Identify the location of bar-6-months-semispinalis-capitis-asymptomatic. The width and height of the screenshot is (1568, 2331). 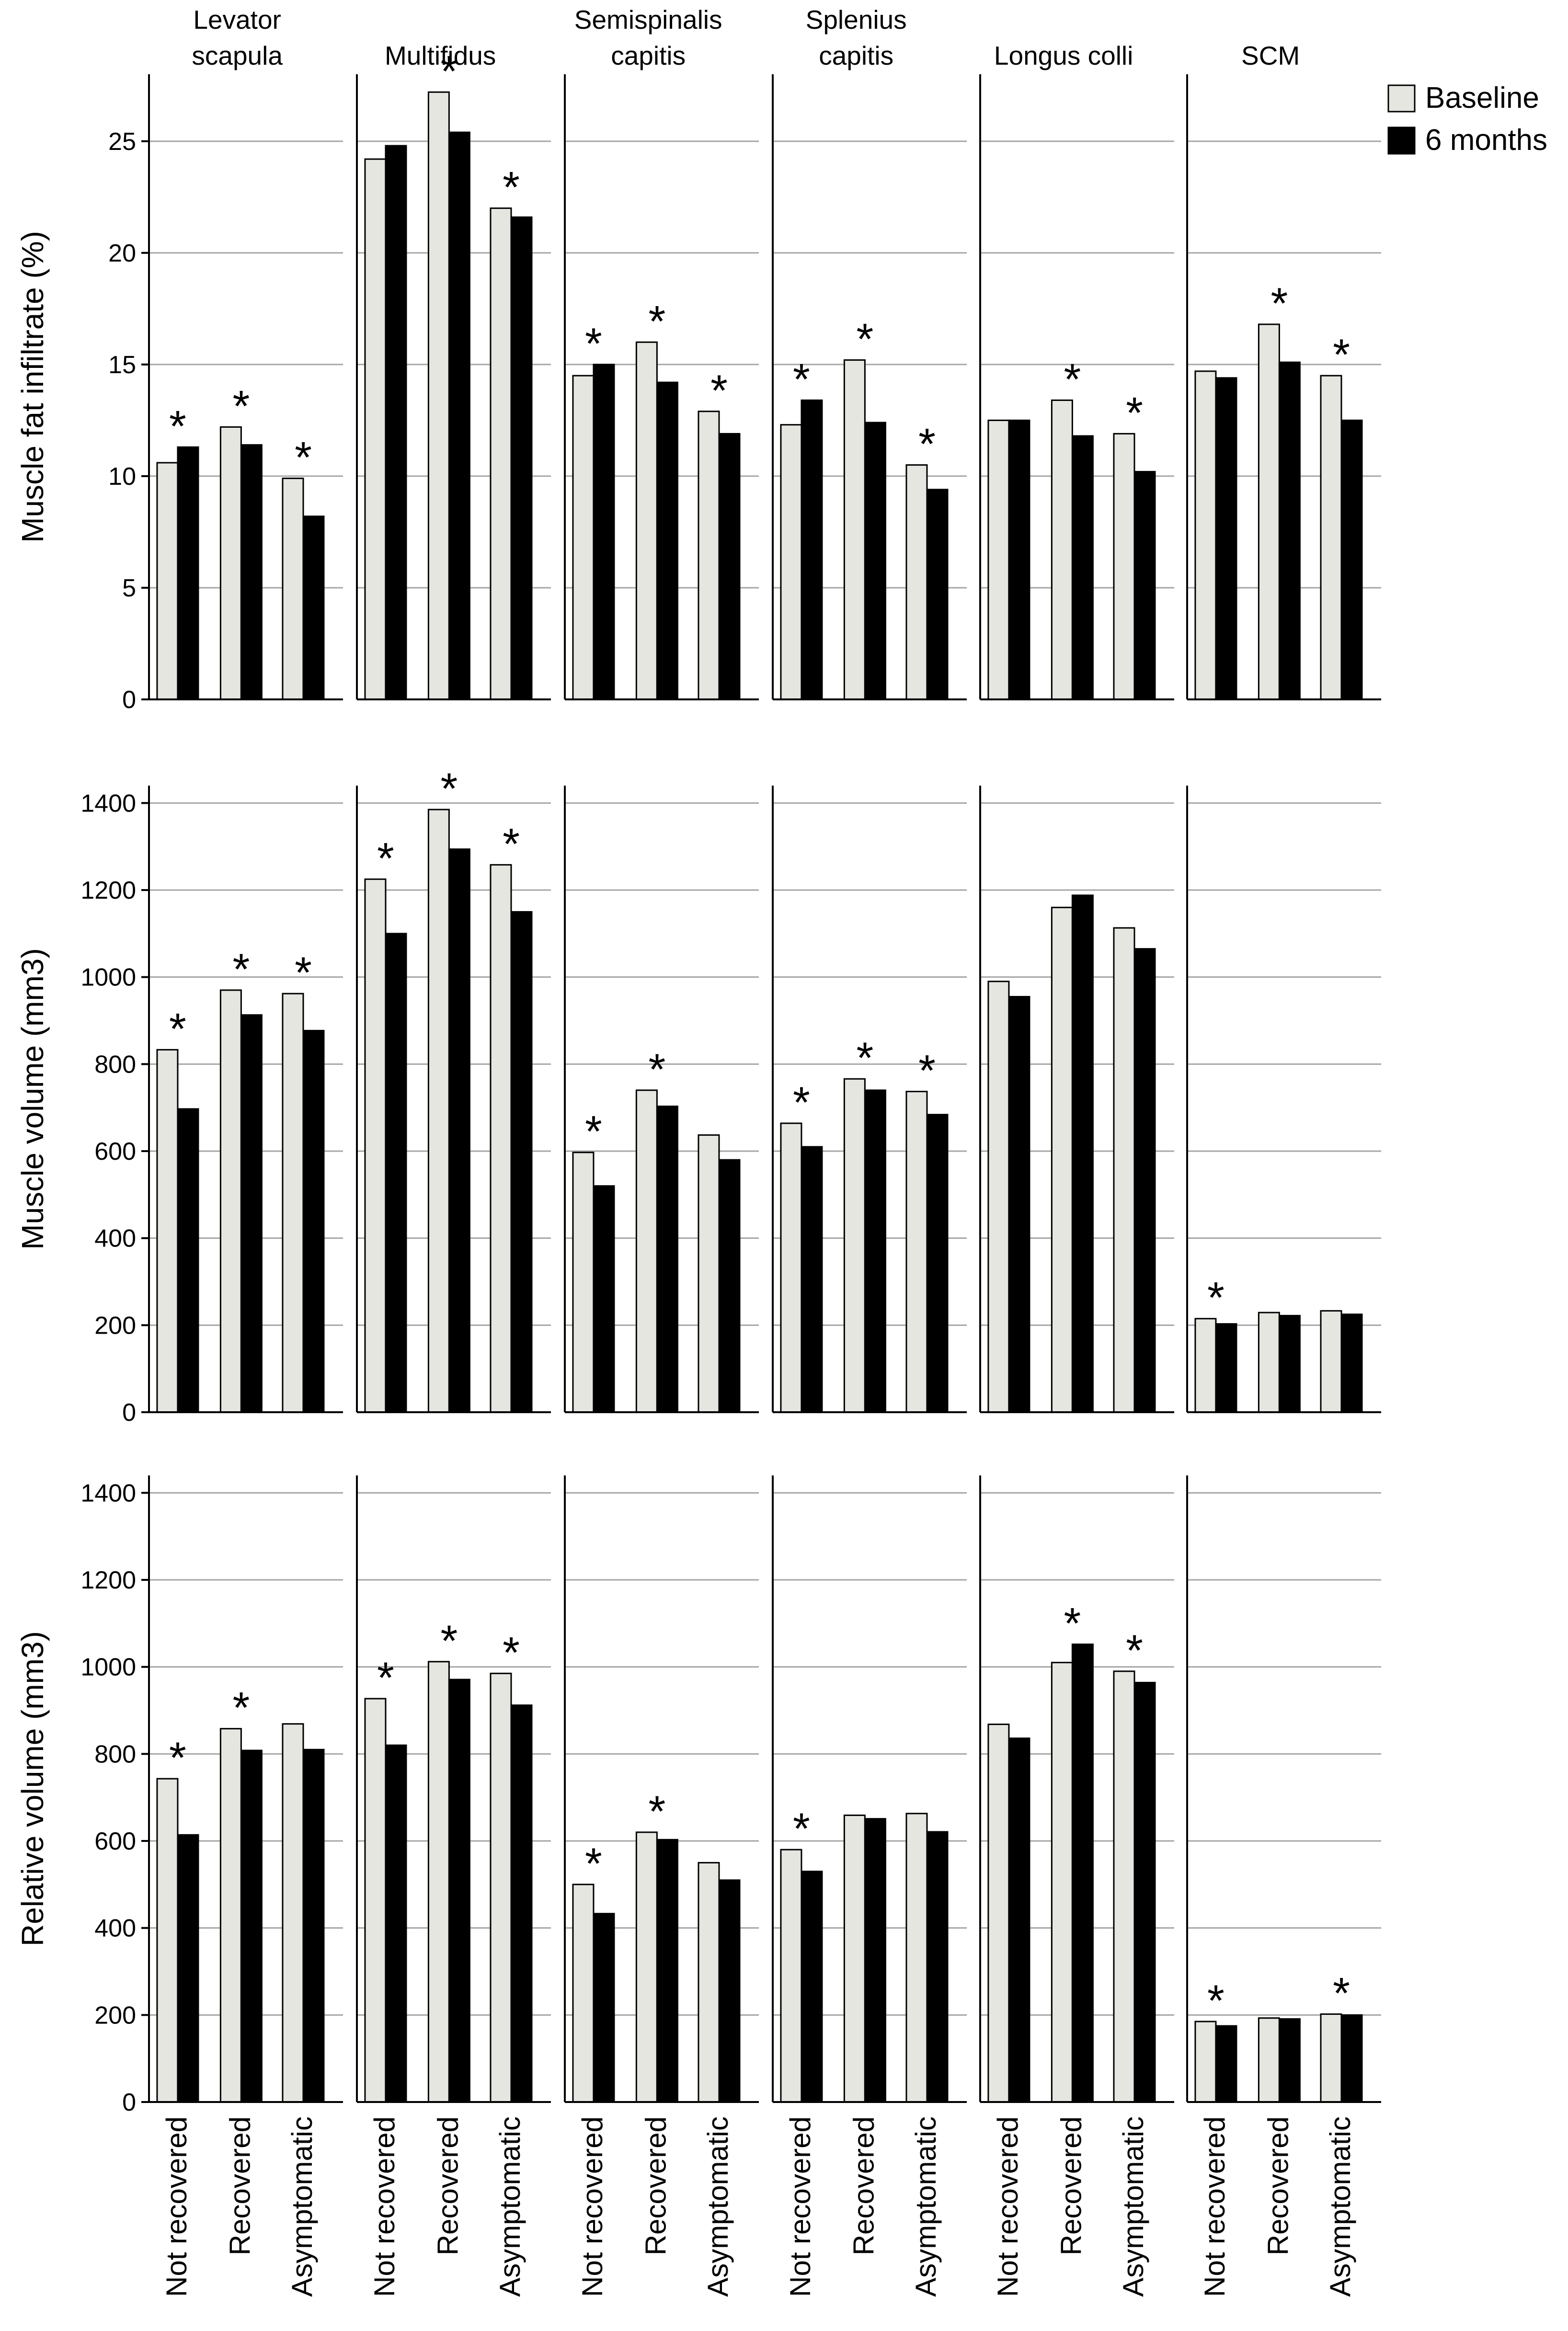
(729, 1991).